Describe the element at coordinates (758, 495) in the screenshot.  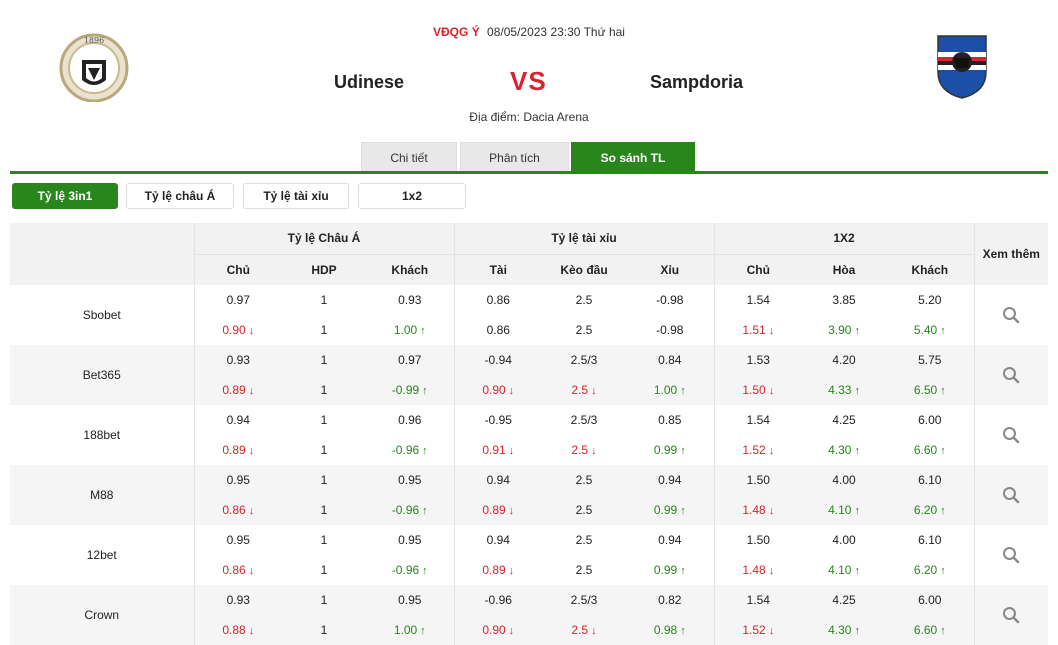
I see `odds-cell: 1.50 1.48 ↓` at that location.